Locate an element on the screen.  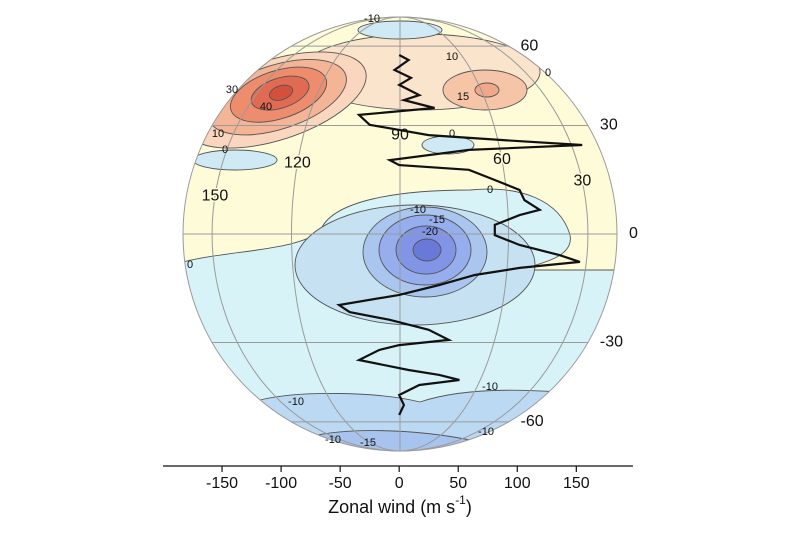
x-tick-label: 150 is located at coordinates (576, 483).